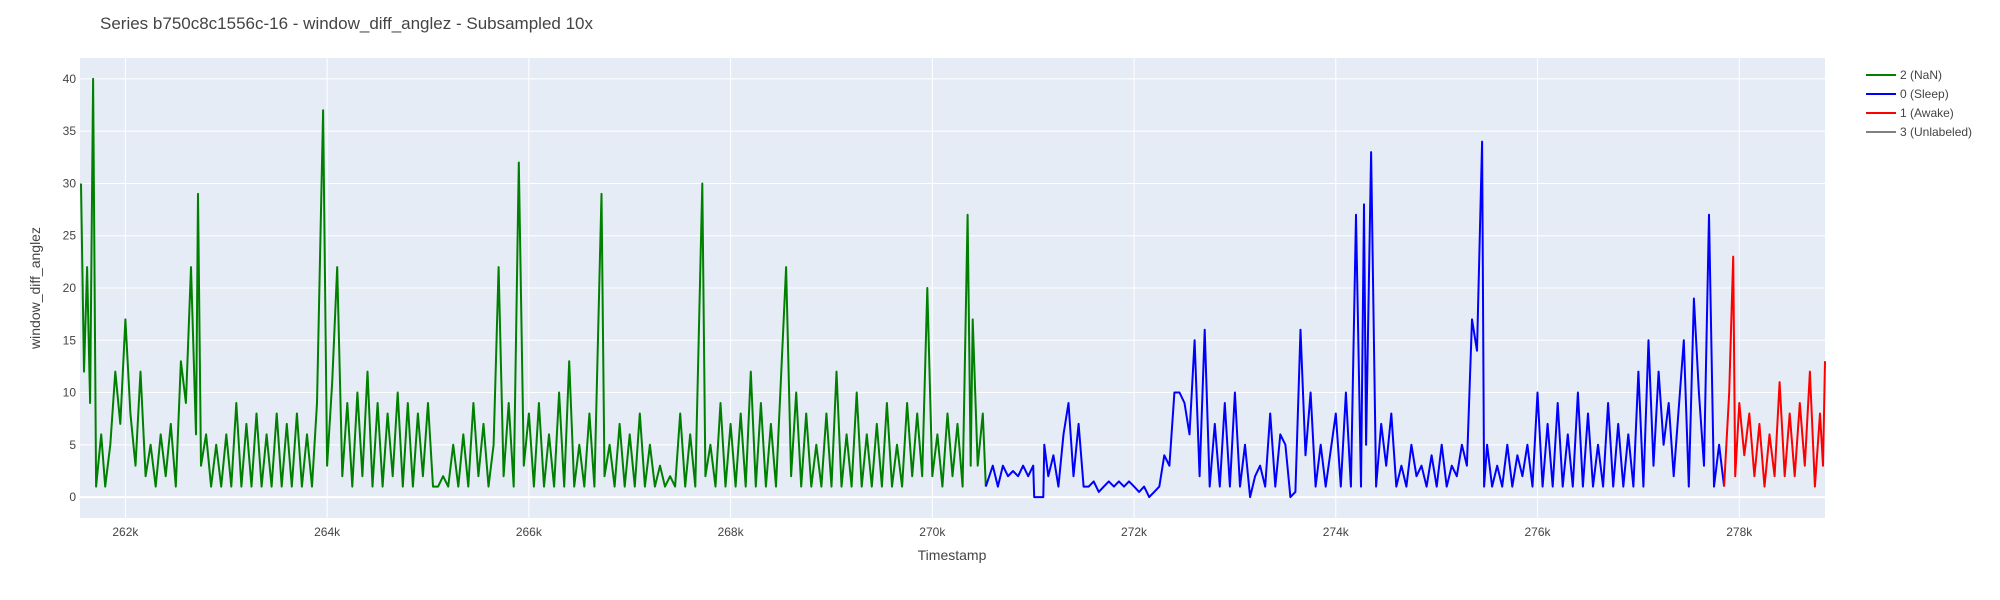 The height and width of the screenshot is (600, 2000). I want to click on y-tick-label: 30, so click(70, 183).